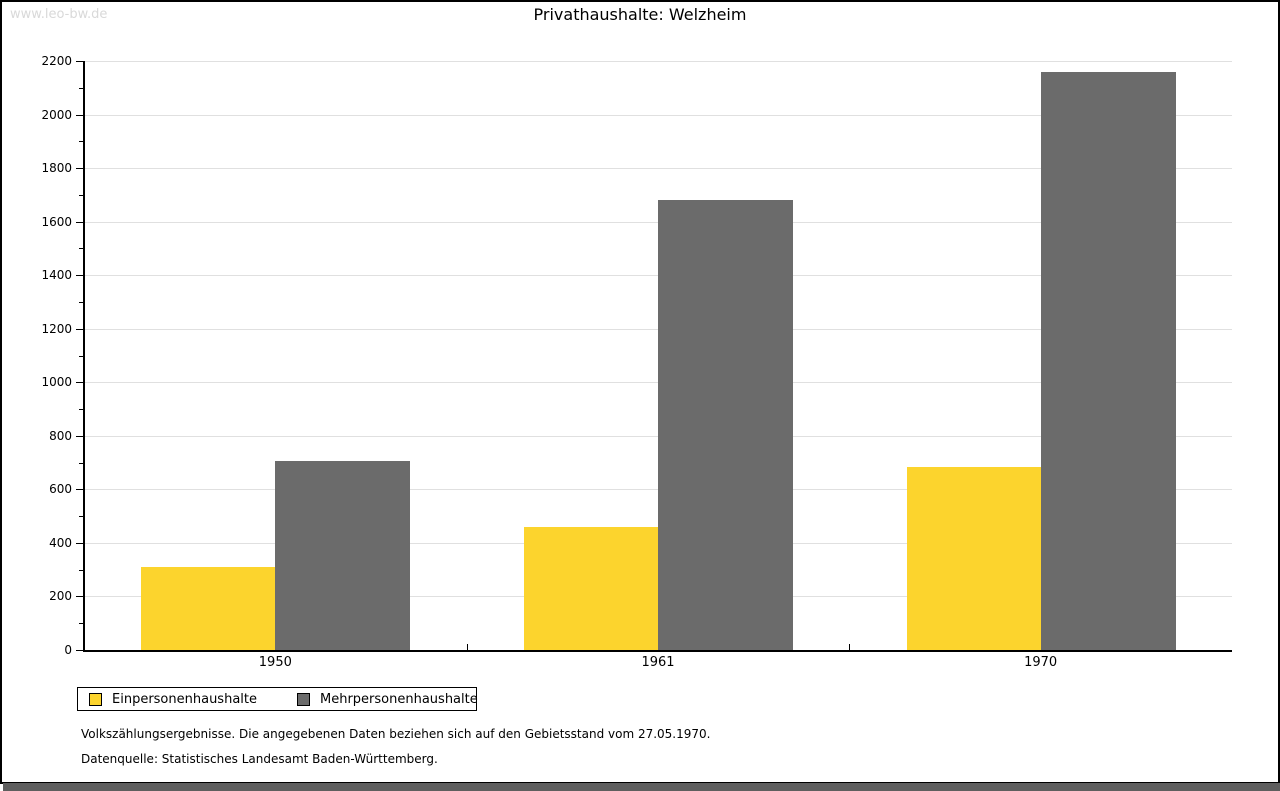 The image size is (1280, 791). I want to click on bar-mehrpersonenhaushalte-1961, so click(725, 425).